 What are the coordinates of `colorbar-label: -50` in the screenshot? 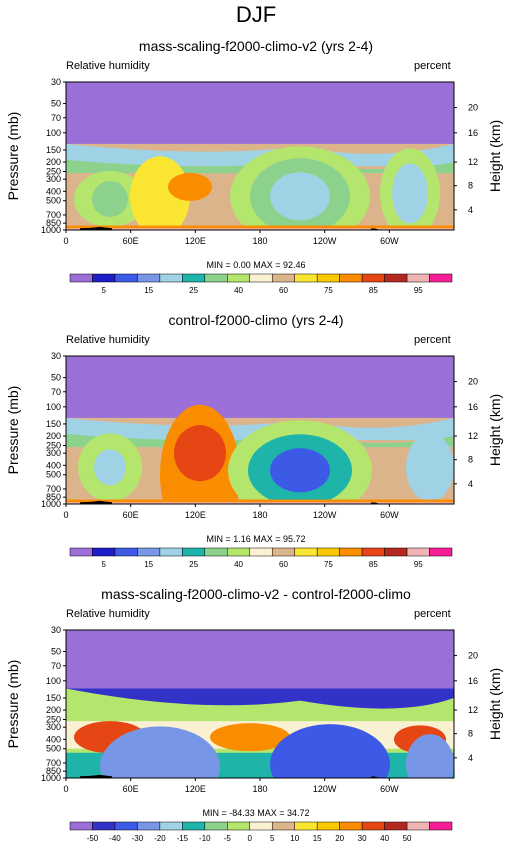 It's located at (93, 838).